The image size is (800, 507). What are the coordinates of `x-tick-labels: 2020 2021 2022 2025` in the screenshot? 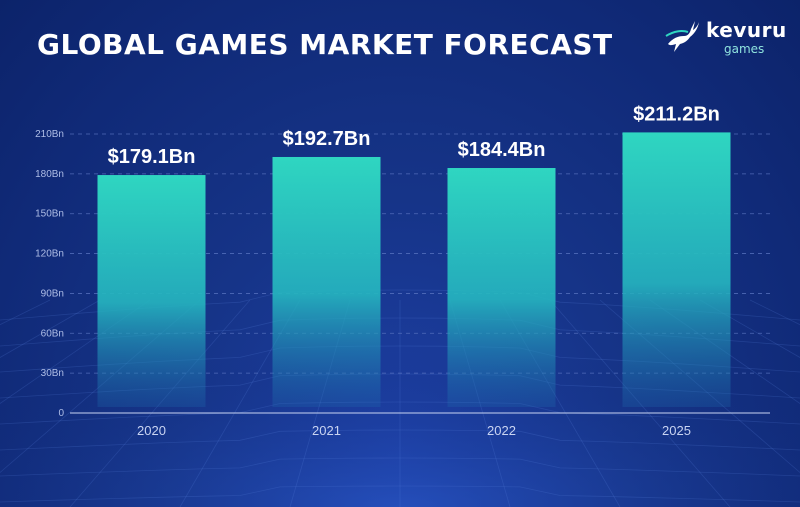 It's located at (414, 430).